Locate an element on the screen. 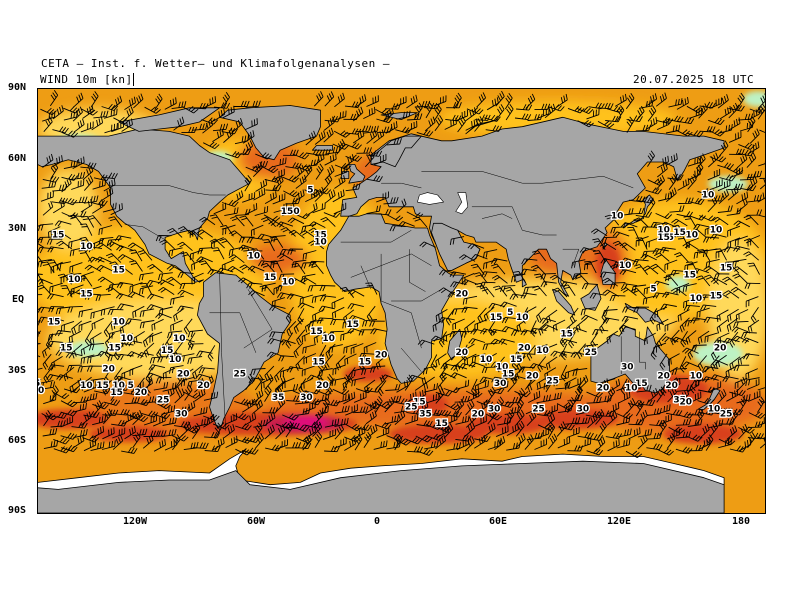 The height and width of the screenshot is (600, 800). land-svalbard is located at coordinates (399, 116).